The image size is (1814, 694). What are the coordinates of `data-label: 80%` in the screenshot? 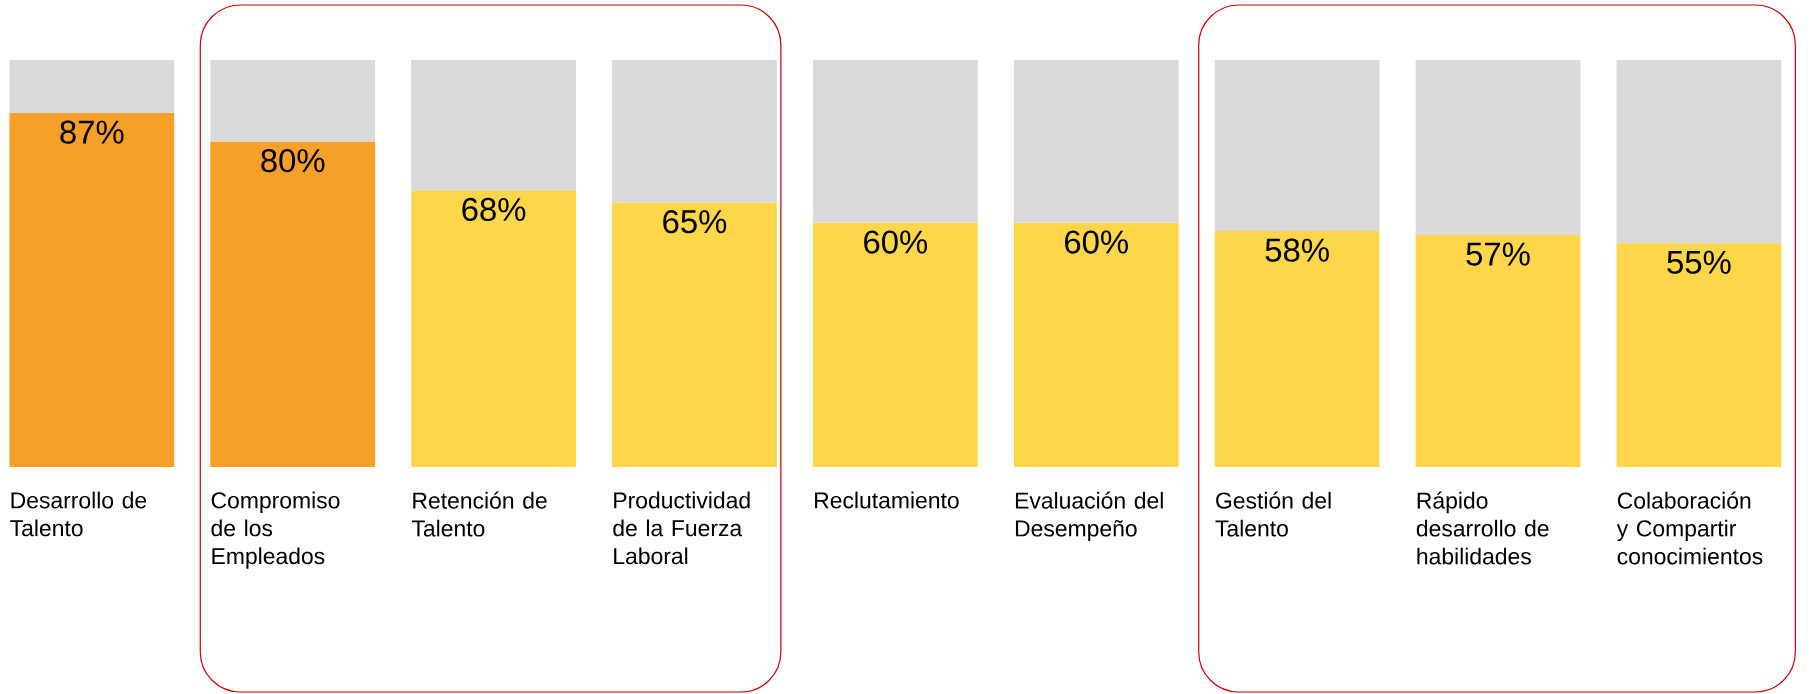 It's located at (293, 161).